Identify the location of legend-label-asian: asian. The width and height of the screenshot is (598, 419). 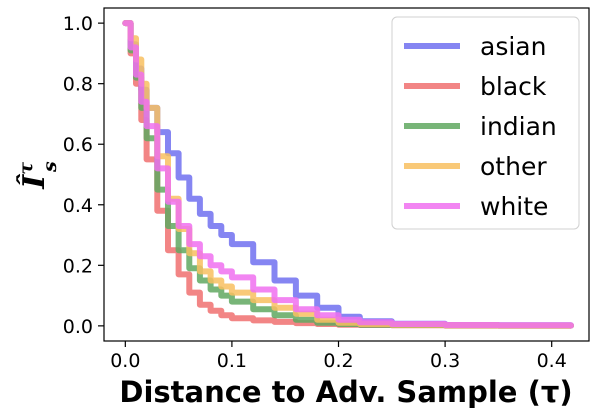
(513, 46).